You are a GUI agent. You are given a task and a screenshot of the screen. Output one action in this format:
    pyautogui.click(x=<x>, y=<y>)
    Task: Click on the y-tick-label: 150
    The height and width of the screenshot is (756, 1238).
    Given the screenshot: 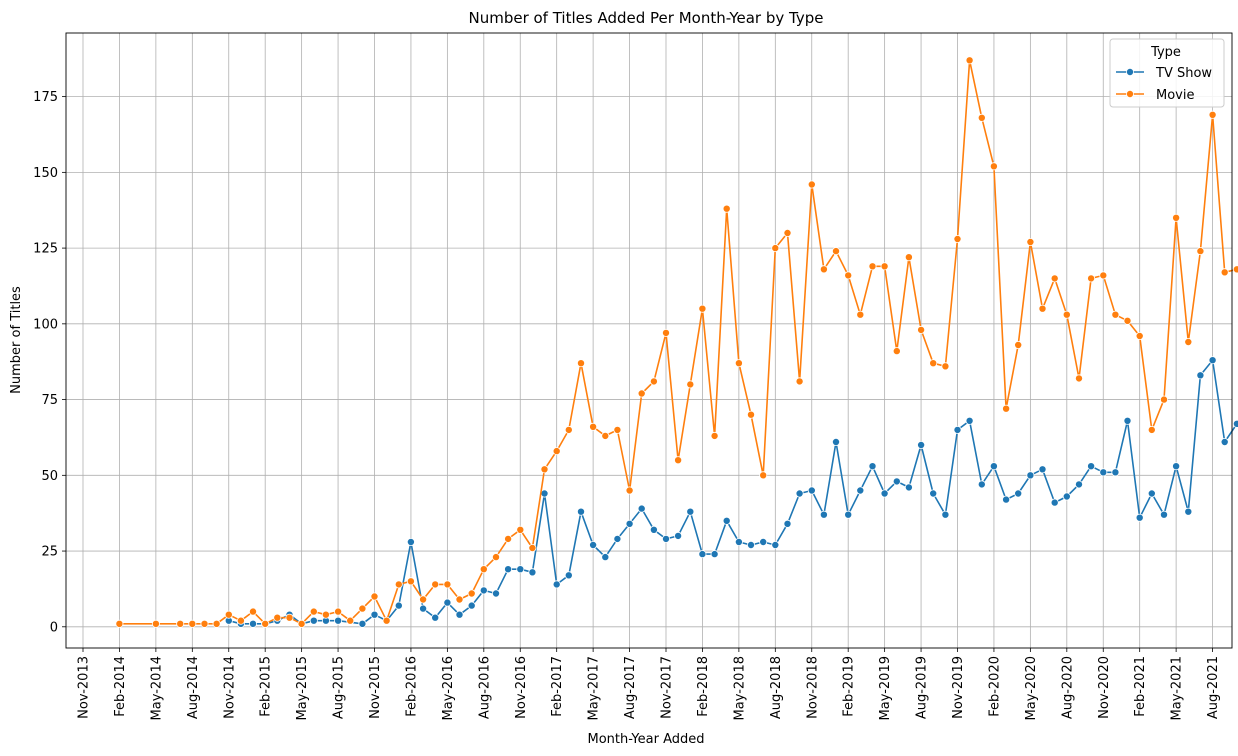 What is the action you would take?
    pyautogui.click(x=45, y=173)
    